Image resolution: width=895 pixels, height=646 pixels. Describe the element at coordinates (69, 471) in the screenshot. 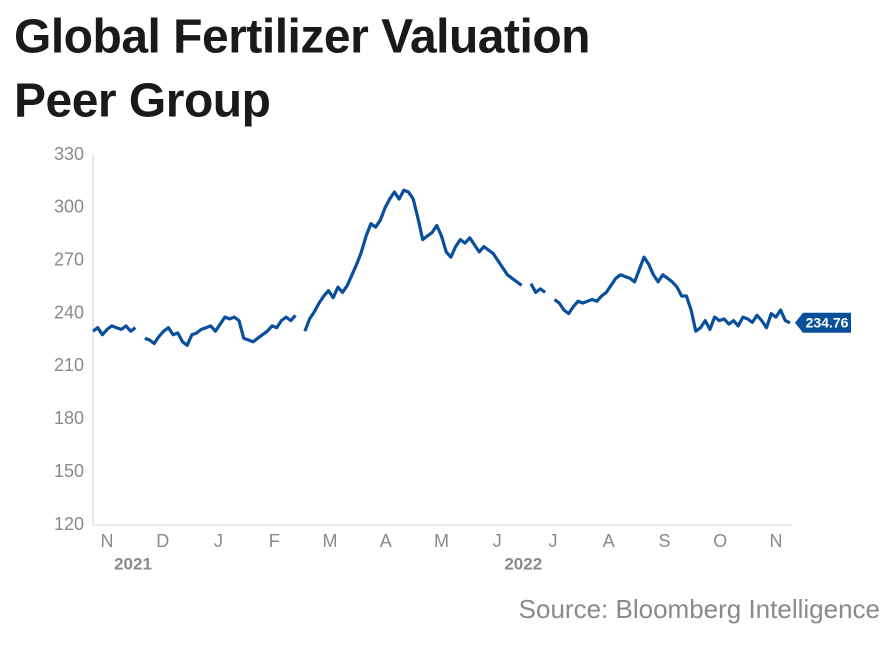

I see `y-tick-label: 150` at that location.